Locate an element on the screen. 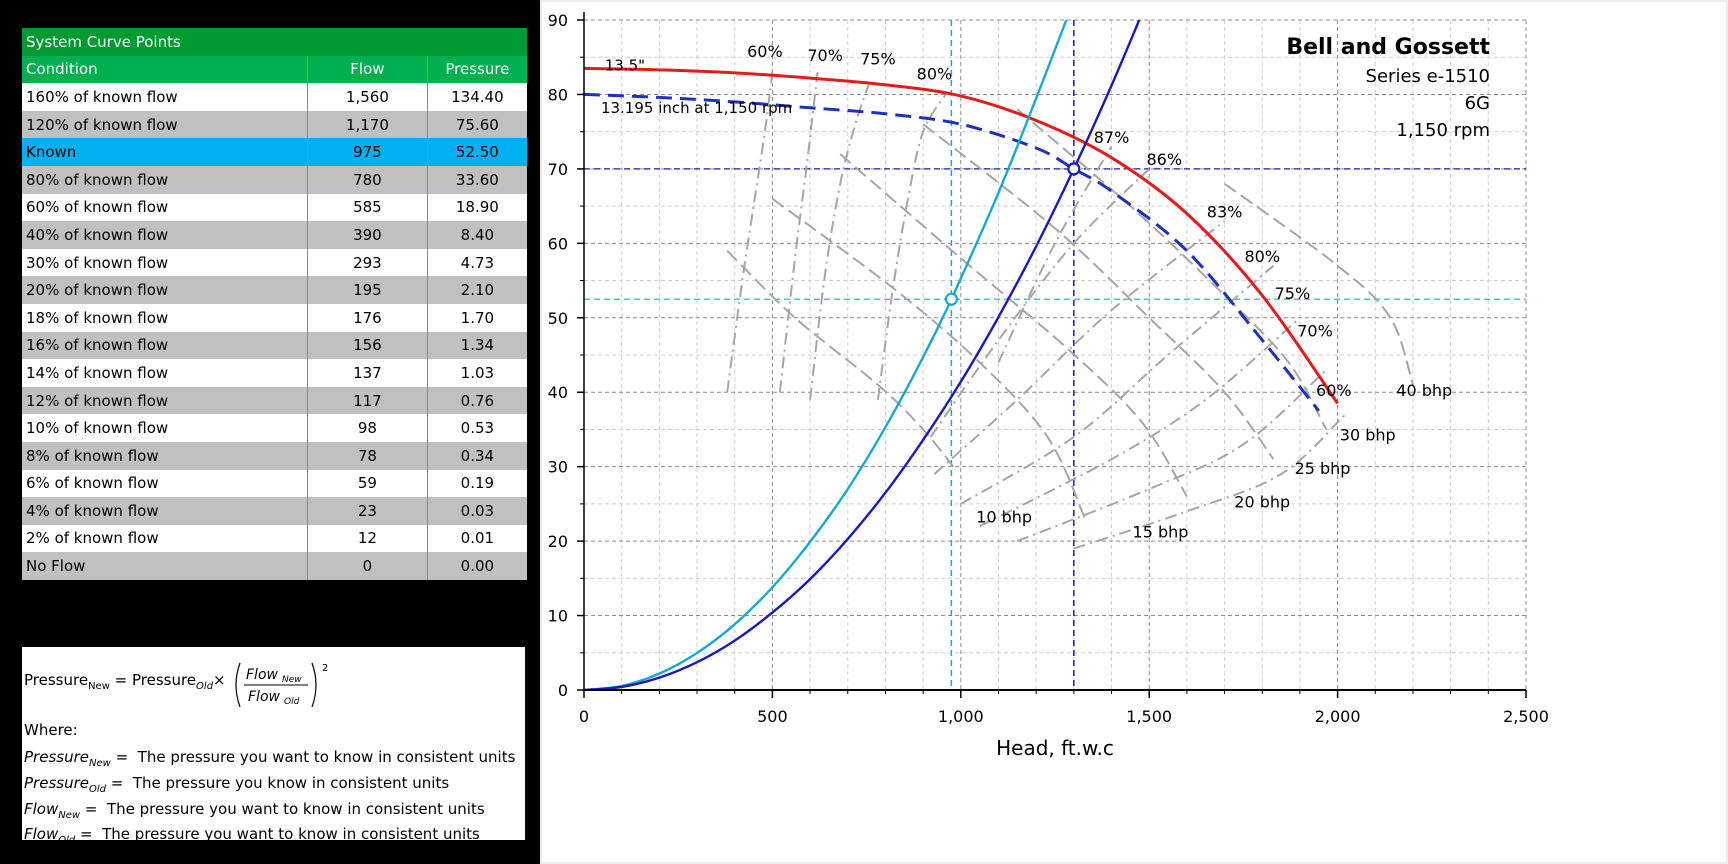 Image resolution: width=1728 pixels, height=864 pixels. cell-flow: 195 is located at coordinates (367, 290).